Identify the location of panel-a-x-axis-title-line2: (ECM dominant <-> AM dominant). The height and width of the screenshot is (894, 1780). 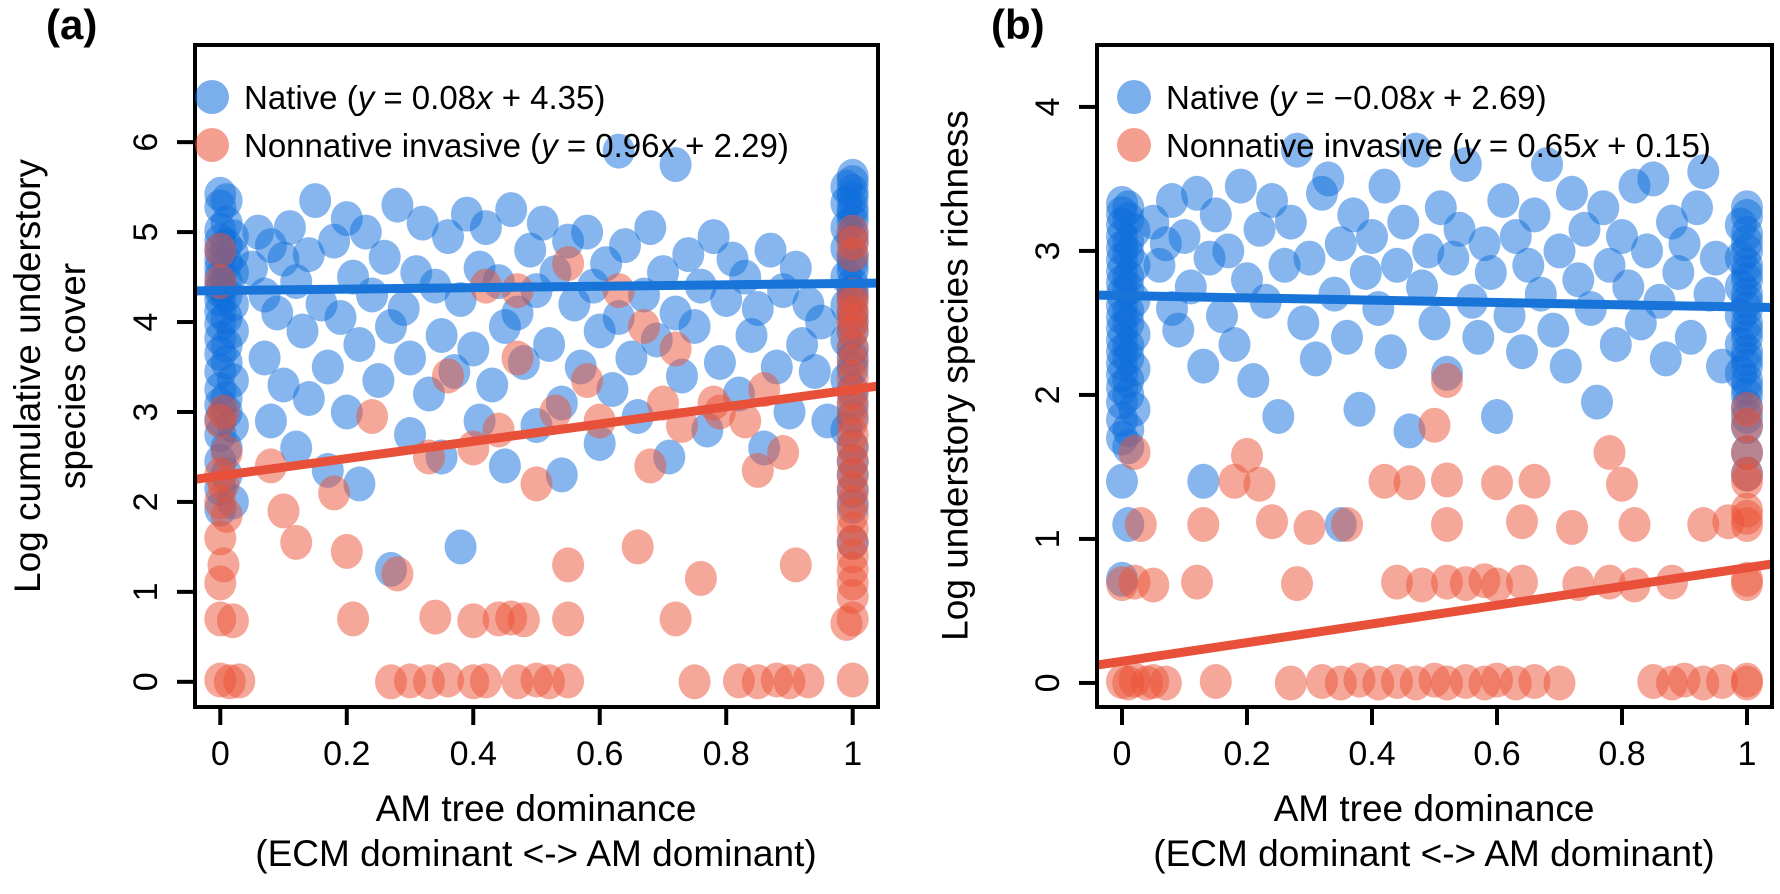
(536, 853).